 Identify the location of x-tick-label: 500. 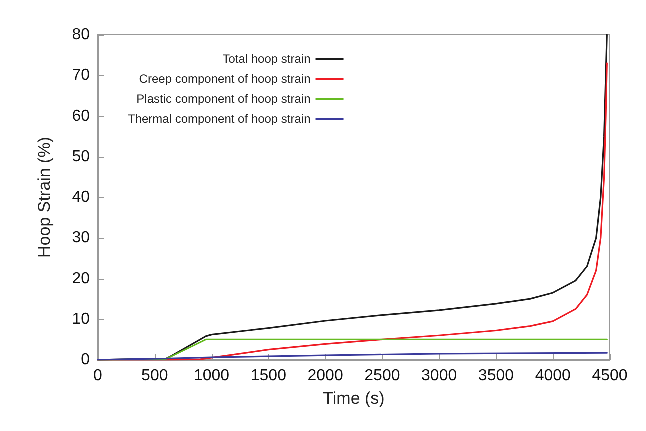
(155, 376).